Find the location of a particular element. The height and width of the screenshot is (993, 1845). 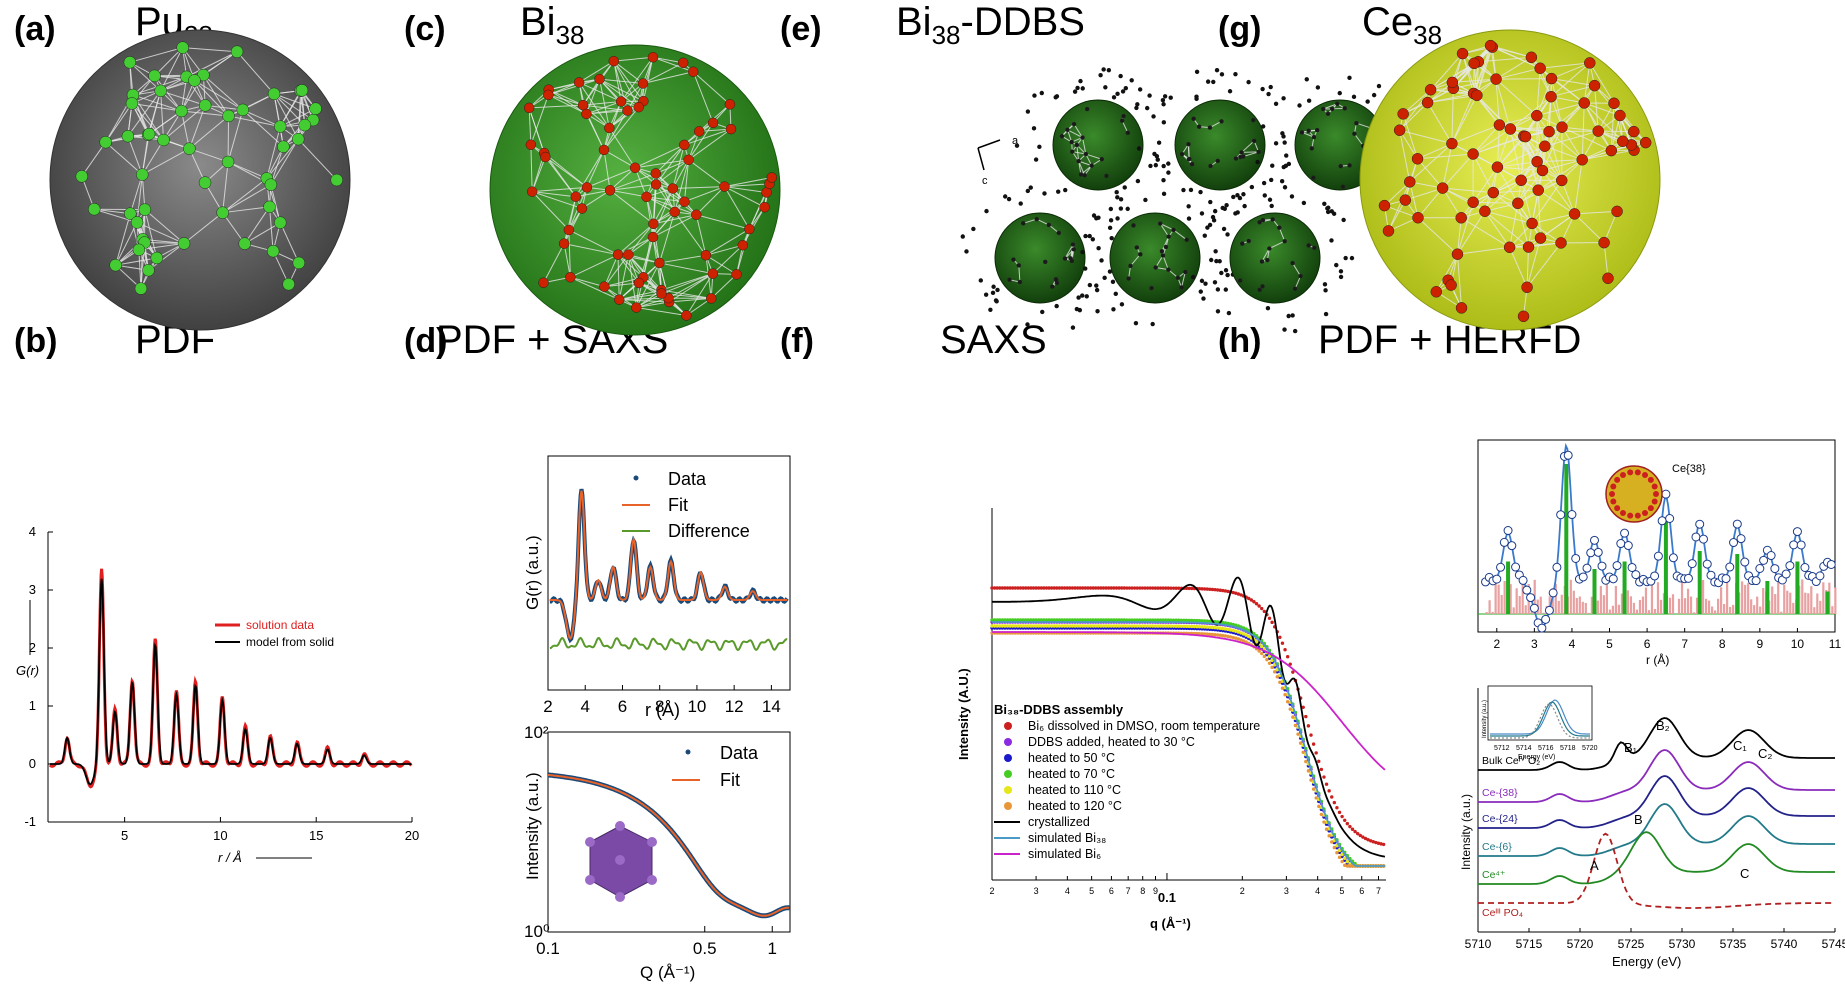

h-bottom-annotation: C is located at coordinates (1744, 873).